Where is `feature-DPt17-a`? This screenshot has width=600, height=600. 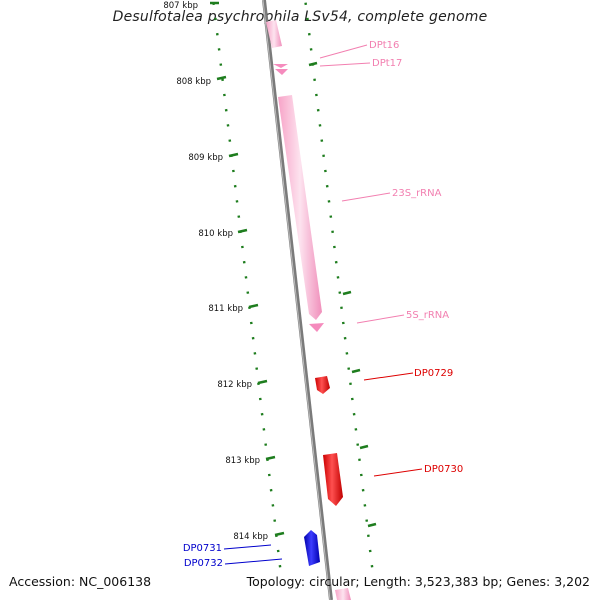
feature-DPt17-a is located at coordinates (280, 66).